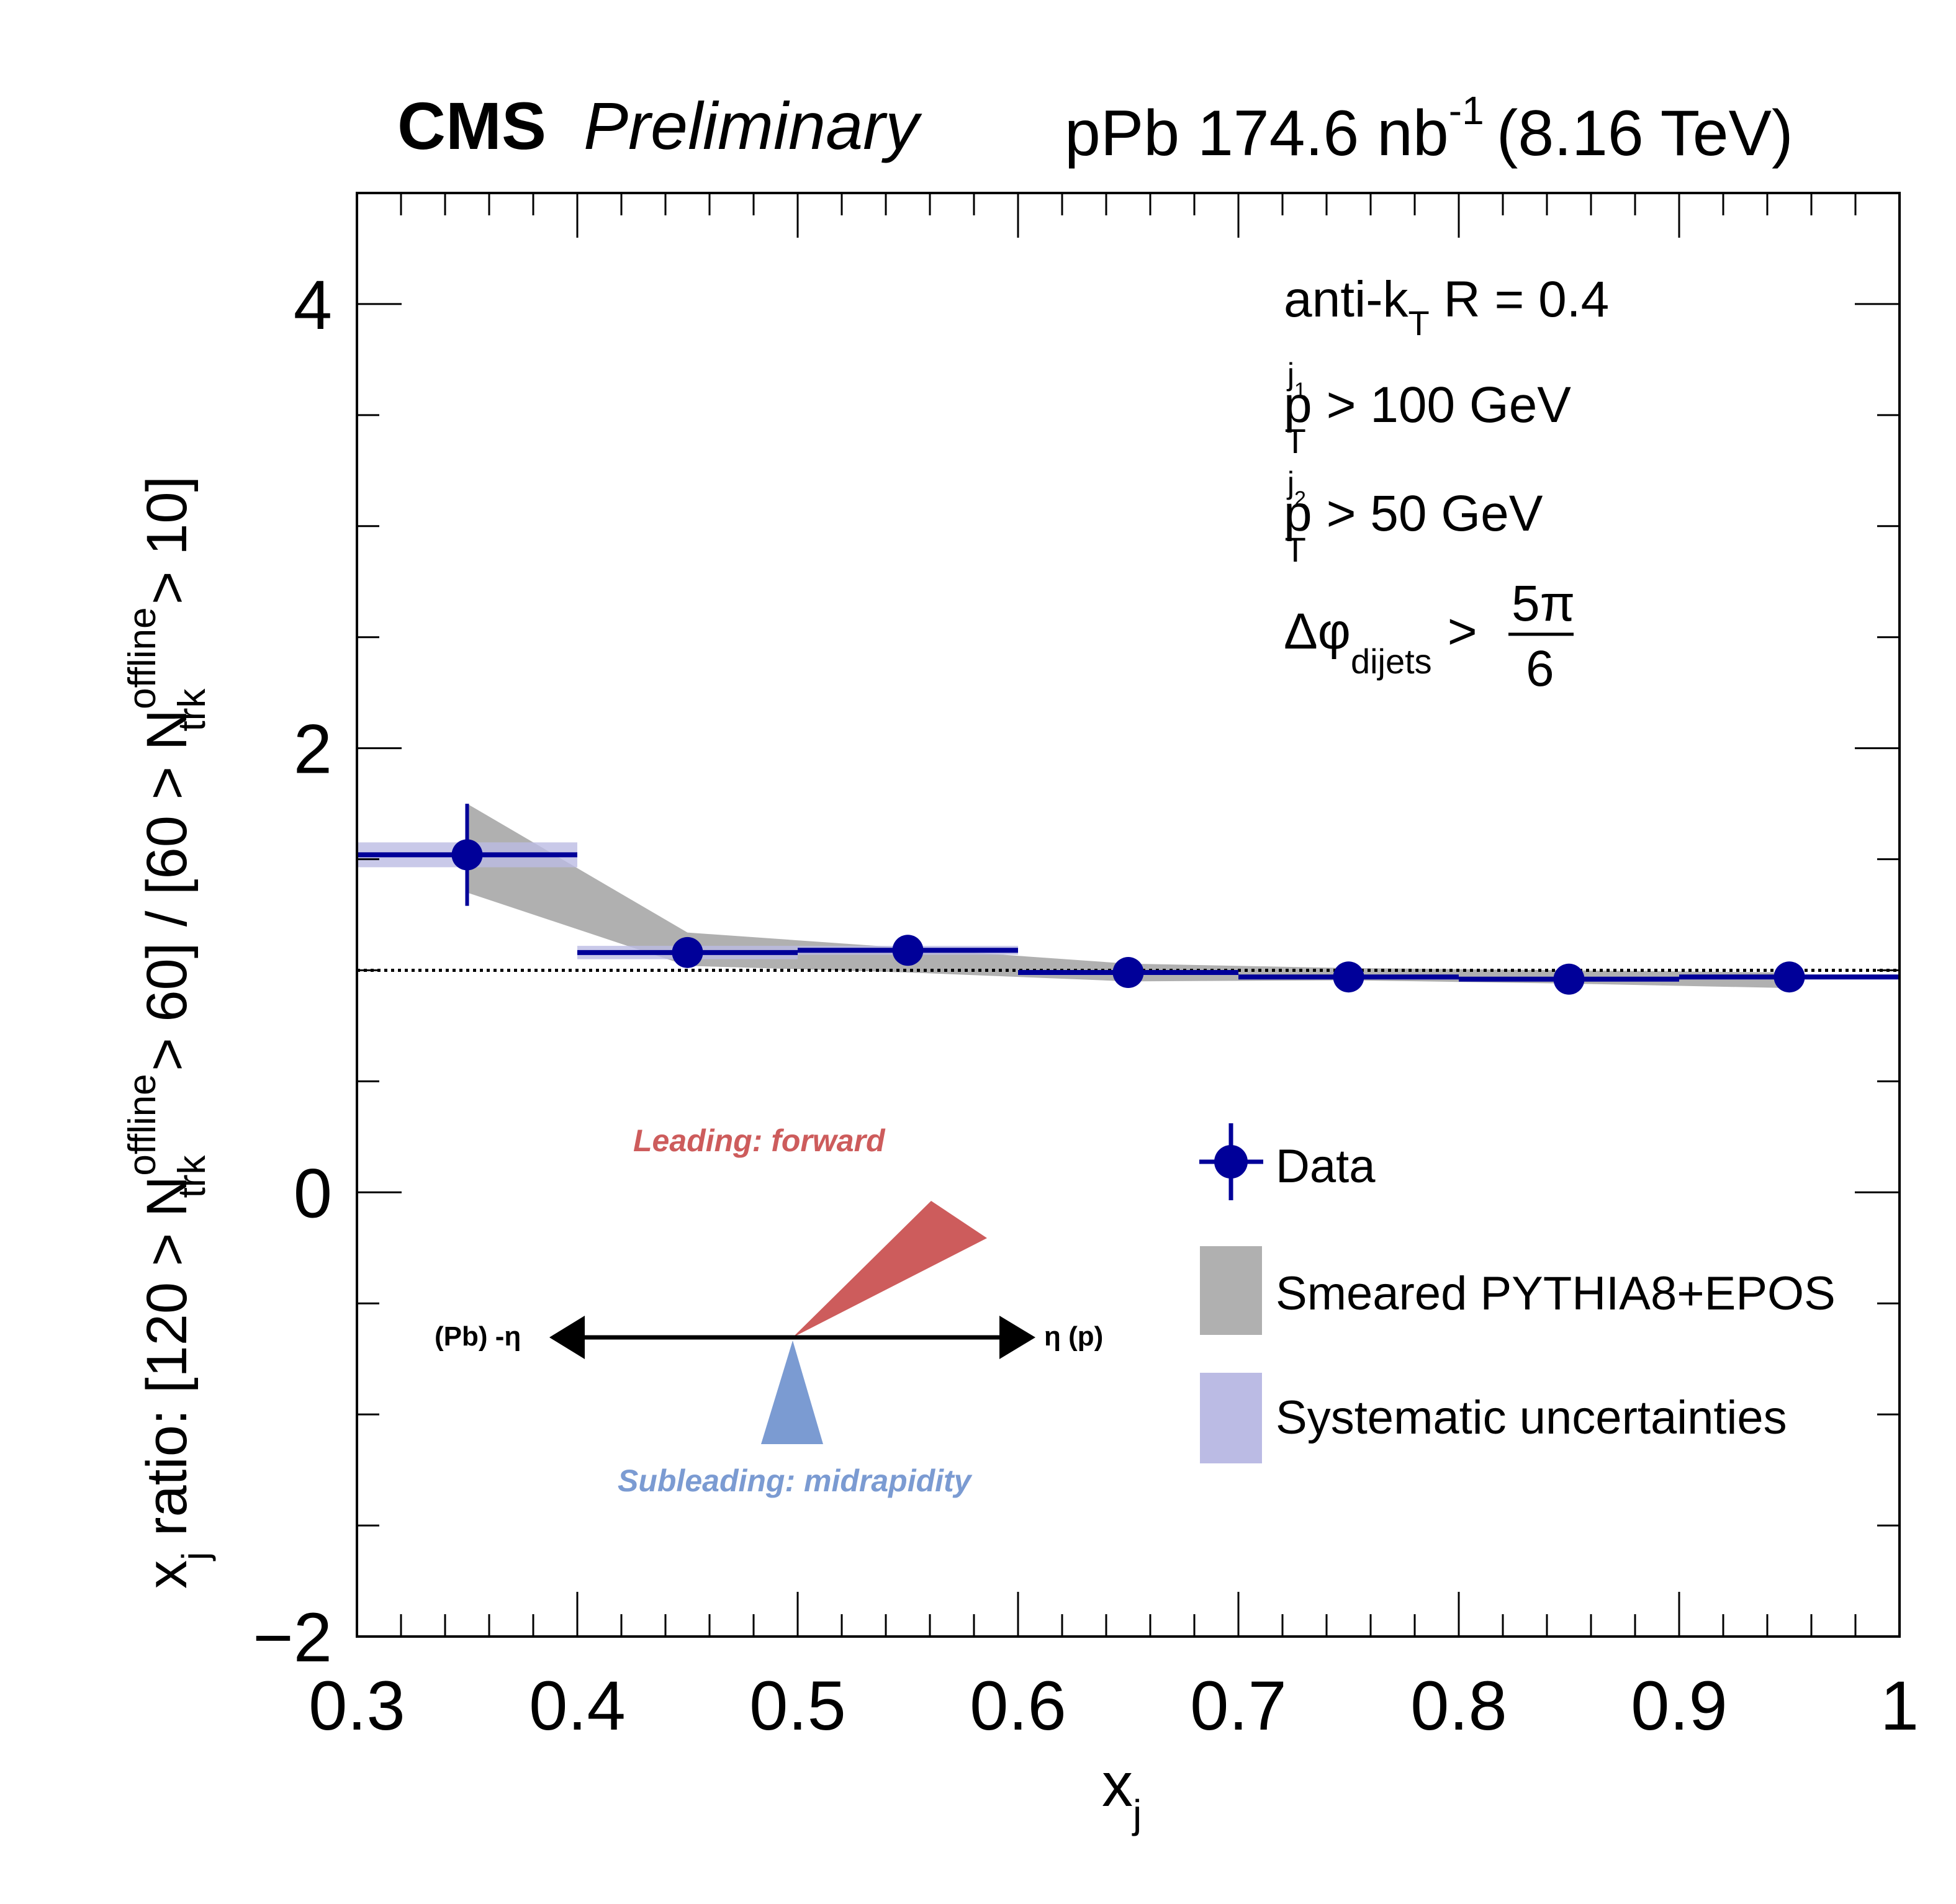 Image resolution: width=1956 pixels, height=1904 pixels. I want to click on pt2-label: p Tj2 > 50 GeV, so click(1413, 517).